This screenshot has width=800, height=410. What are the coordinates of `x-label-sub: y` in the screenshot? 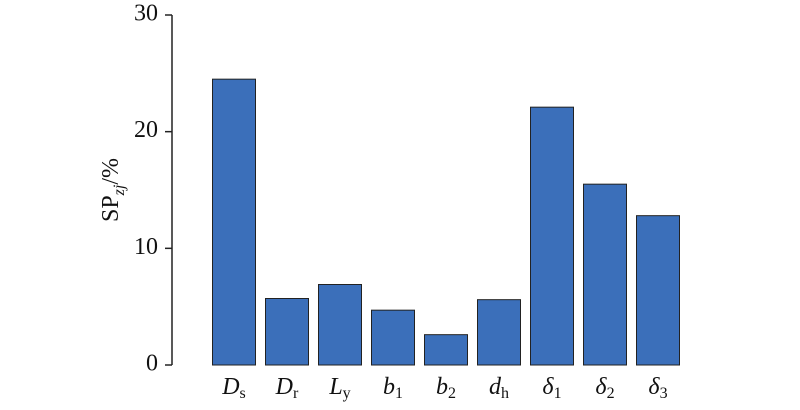 It's located at (347, 393).